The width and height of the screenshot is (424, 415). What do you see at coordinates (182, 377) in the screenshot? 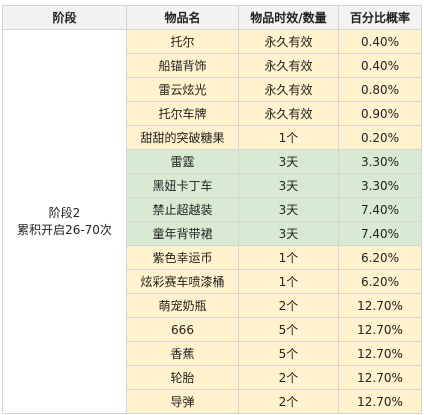
I see `item-name-cell: 轮胎` at bounding box center [182, 377].